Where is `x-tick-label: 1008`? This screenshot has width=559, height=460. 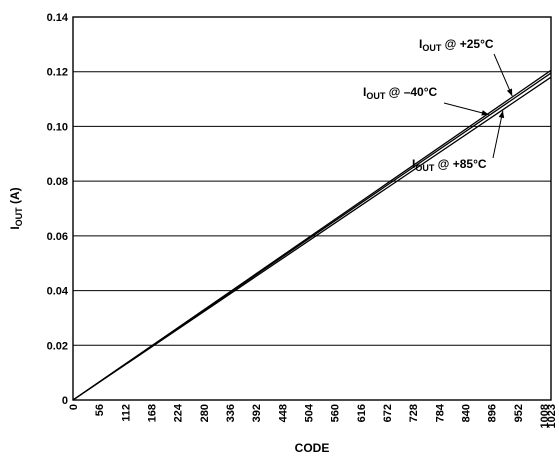 x-tick-label: 1008 is located at coordinates (545, 416).